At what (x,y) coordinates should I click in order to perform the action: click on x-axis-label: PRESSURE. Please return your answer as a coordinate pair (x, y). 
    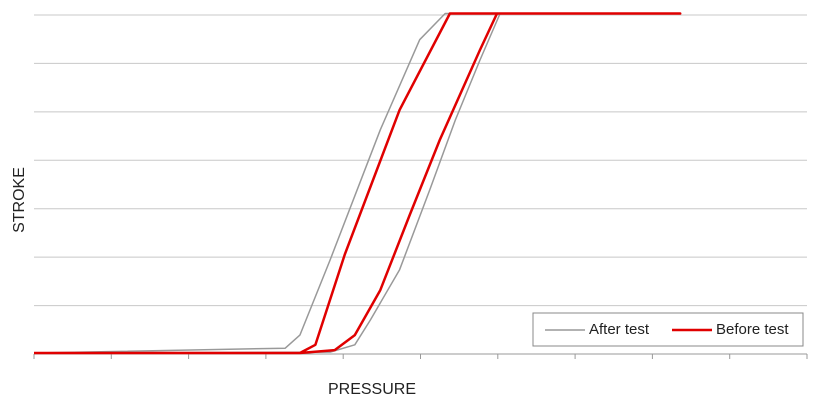
    Looking at the image, I should click on (372, 389).